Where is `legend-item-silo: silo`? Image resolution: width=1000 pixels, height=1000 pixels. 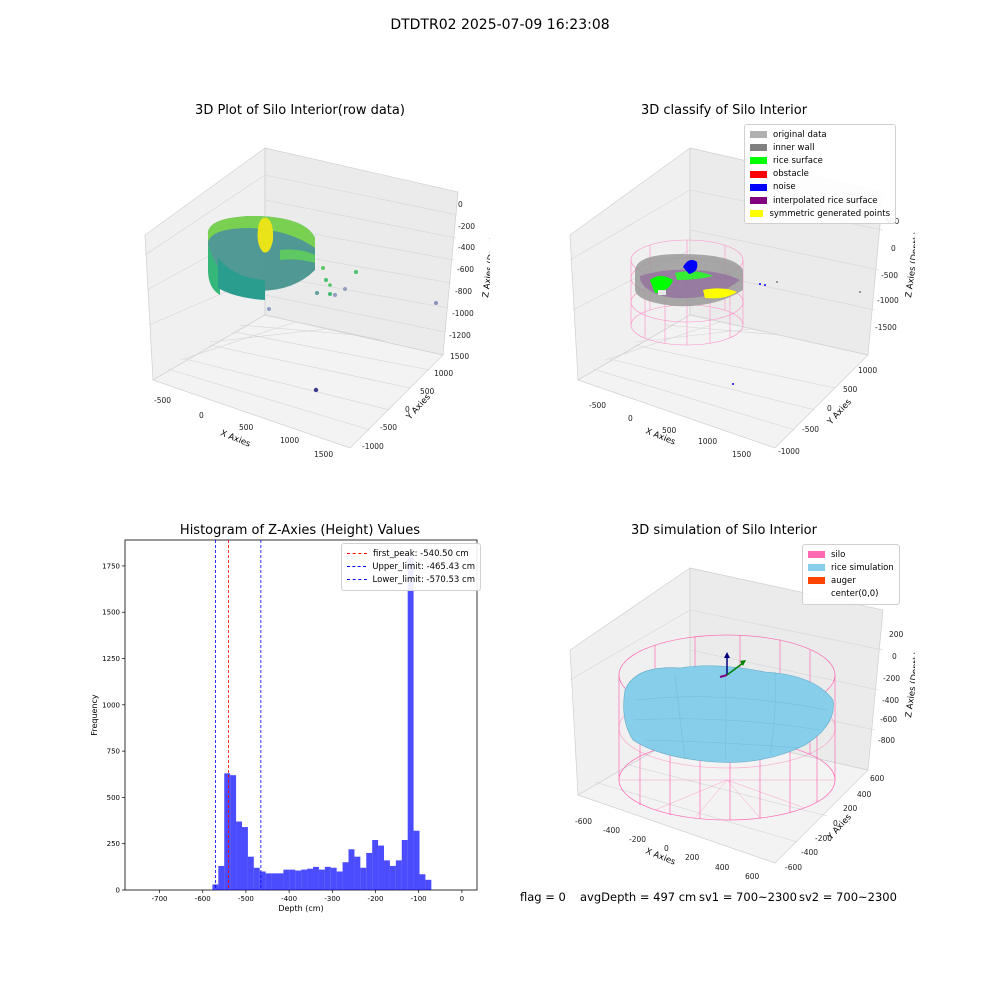
legend-item-silo: silo is located at coordinates (851, 554).